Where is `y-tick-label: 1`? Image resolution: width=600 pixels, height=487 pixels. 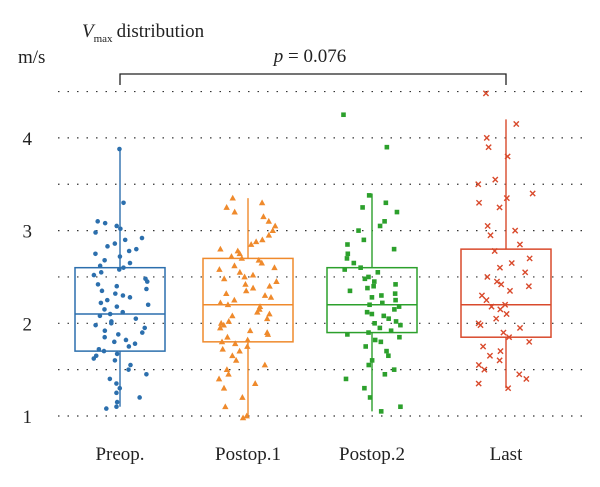
y-tick-label: 1 is located at coordinates (28, 417).